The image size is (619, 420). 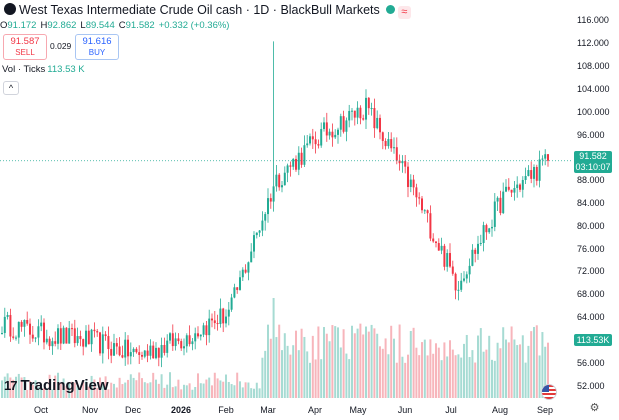 I want to click on time-axis-label: Jun, so click(x=405, y=410).